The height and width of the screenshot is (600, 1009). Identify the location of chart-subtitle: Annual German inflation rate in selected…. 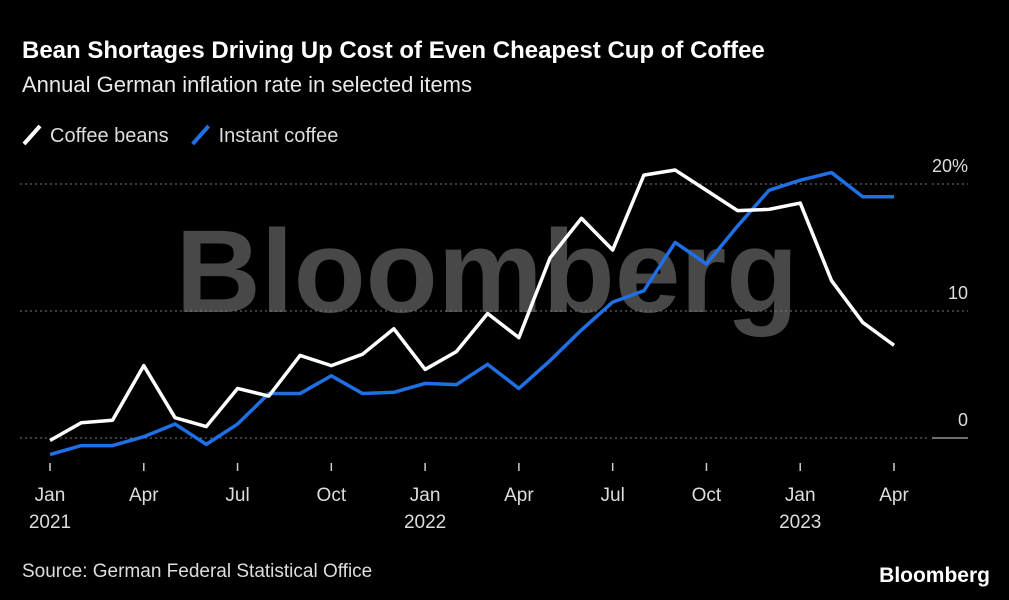
(247, 84).